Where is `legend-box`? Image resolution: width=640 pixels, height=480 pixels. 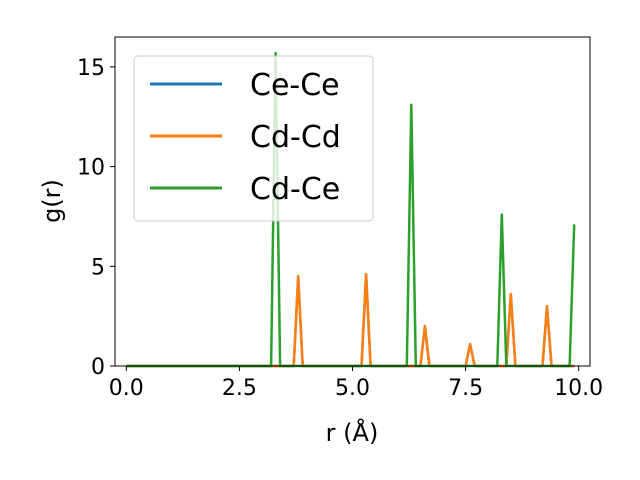
legend-box is located at coordinates (253, 138).